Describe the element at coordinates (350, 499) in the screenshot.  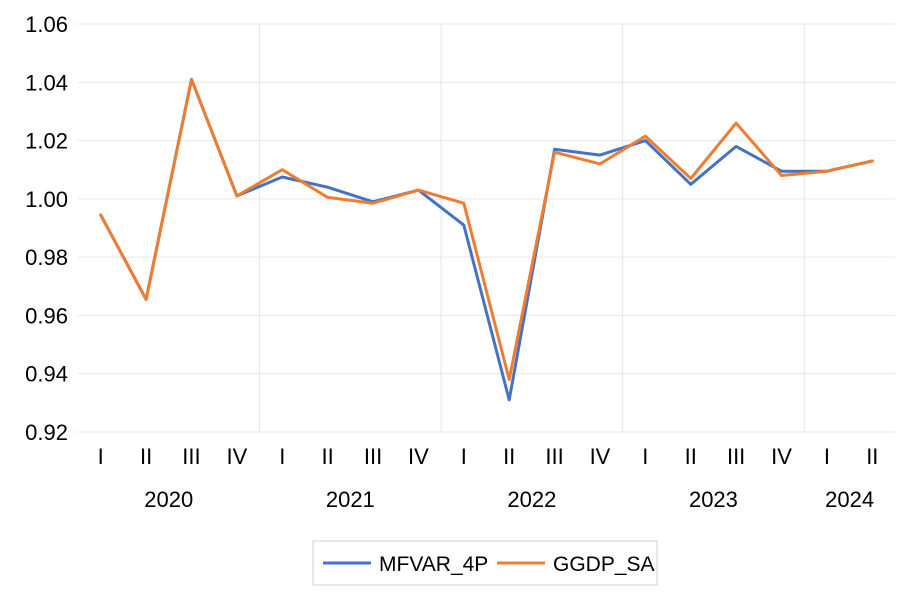
I see `year-label: 2021` at that location.